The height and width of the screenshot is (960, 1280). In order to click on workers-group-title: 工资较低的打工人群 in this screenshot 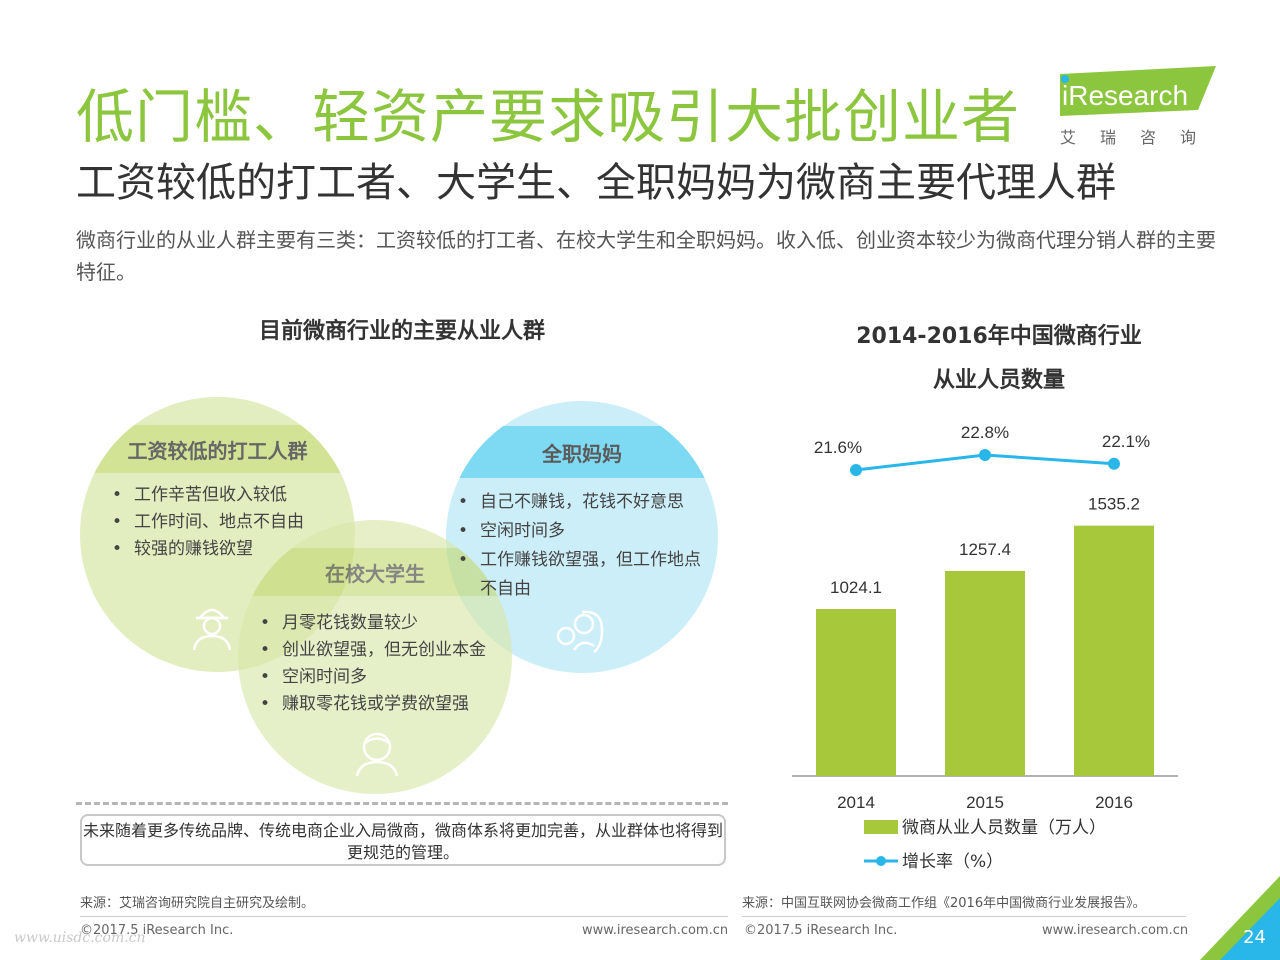, I will do `click(217, 450)`.